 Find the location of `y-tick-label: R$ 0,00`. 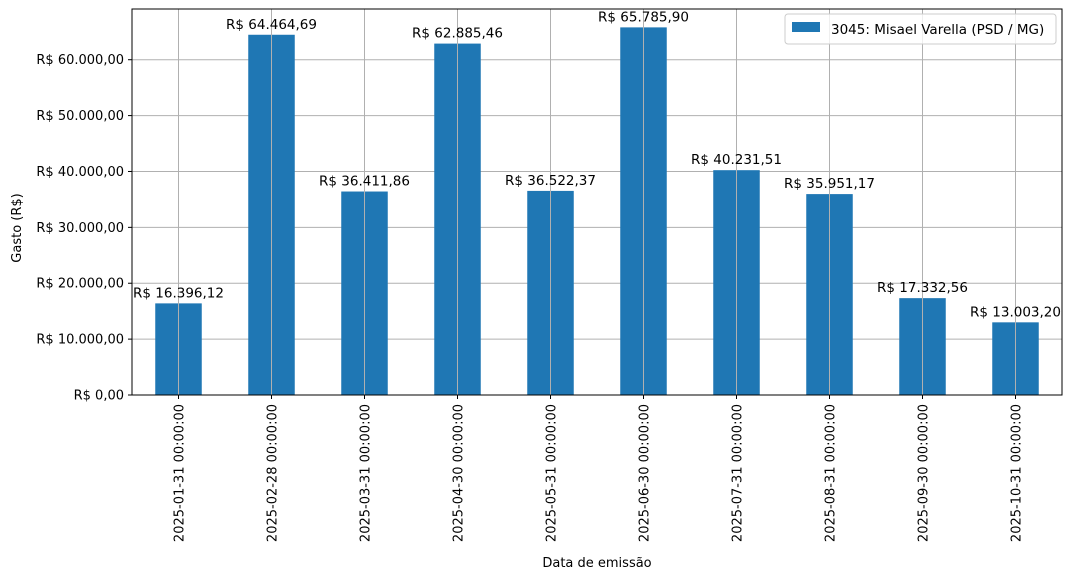

y-tick-label: R$ 0,00 is located at coordinates (99, 396).